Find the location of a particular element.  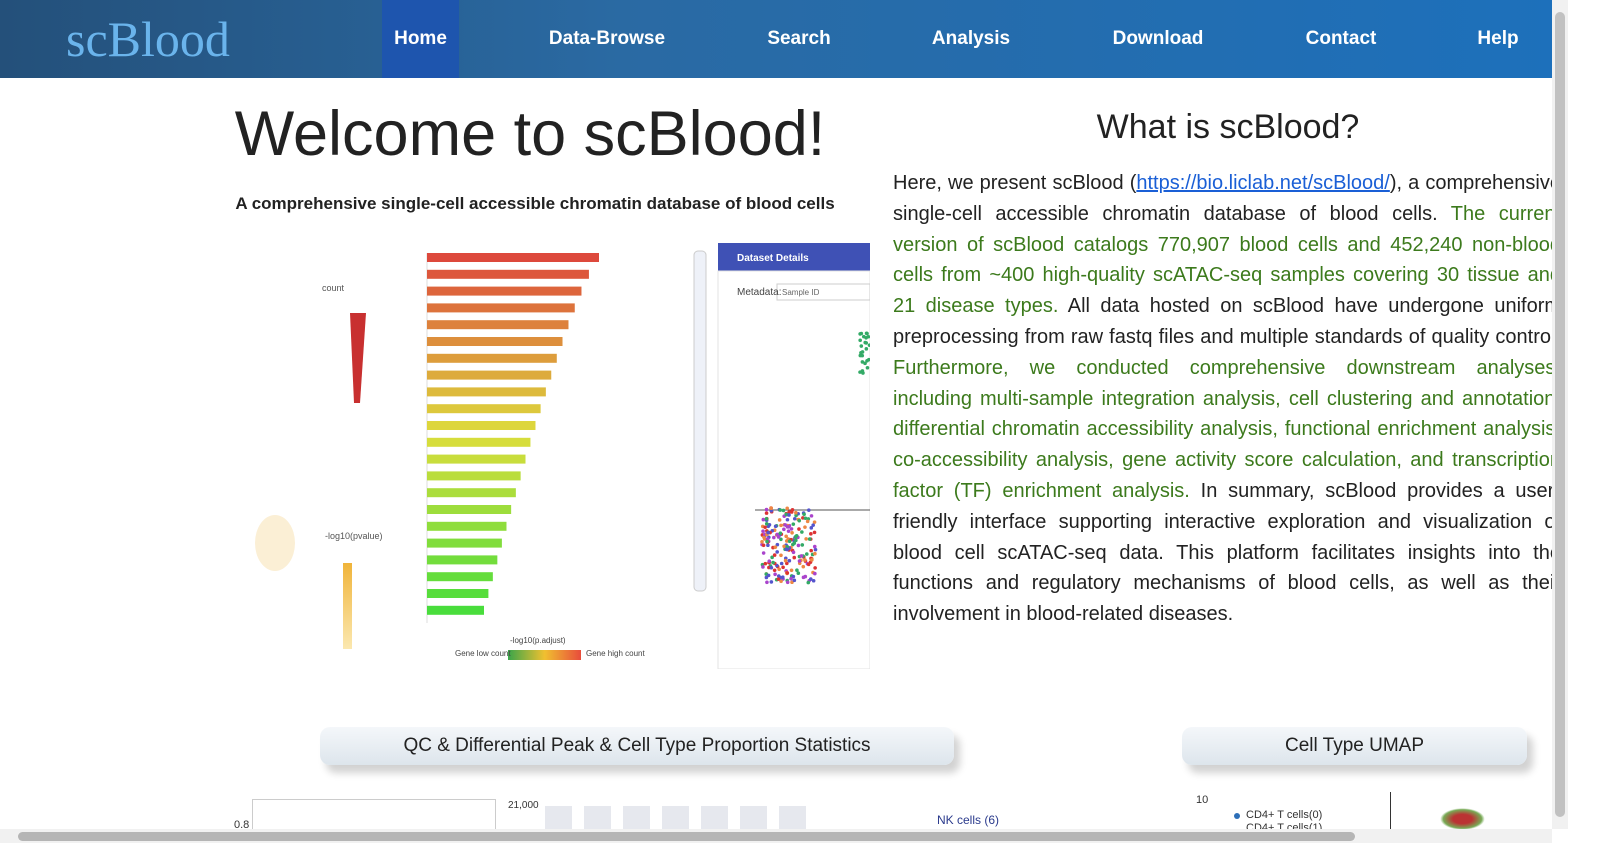

about-title: What is scBlood? is located at coordinates (1228, 127).